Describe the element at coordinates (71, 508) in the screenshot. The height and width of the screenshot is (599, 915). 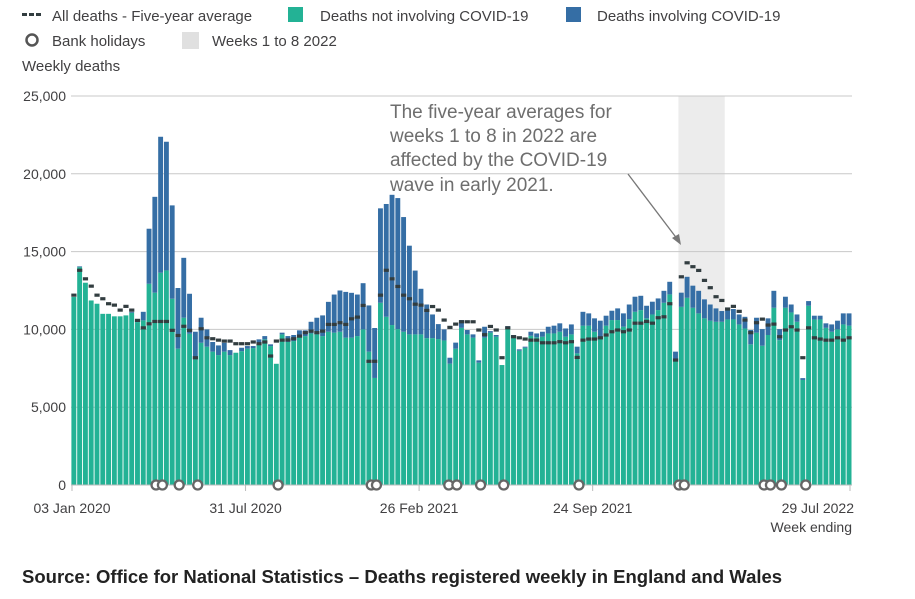
I see `x-tick-label: 03 Jan 2020` at that location.